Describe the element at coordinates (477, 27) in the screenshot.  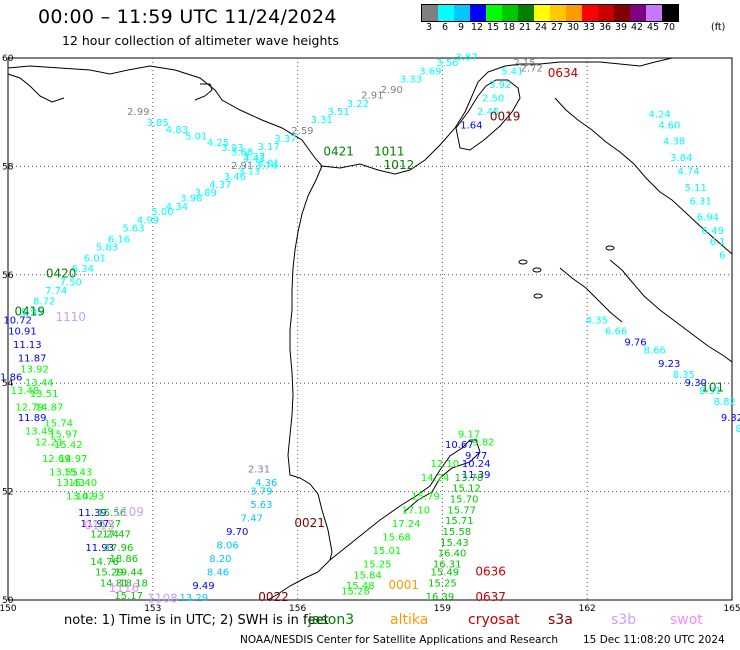
I see `colorbar-label: 12` at that location.